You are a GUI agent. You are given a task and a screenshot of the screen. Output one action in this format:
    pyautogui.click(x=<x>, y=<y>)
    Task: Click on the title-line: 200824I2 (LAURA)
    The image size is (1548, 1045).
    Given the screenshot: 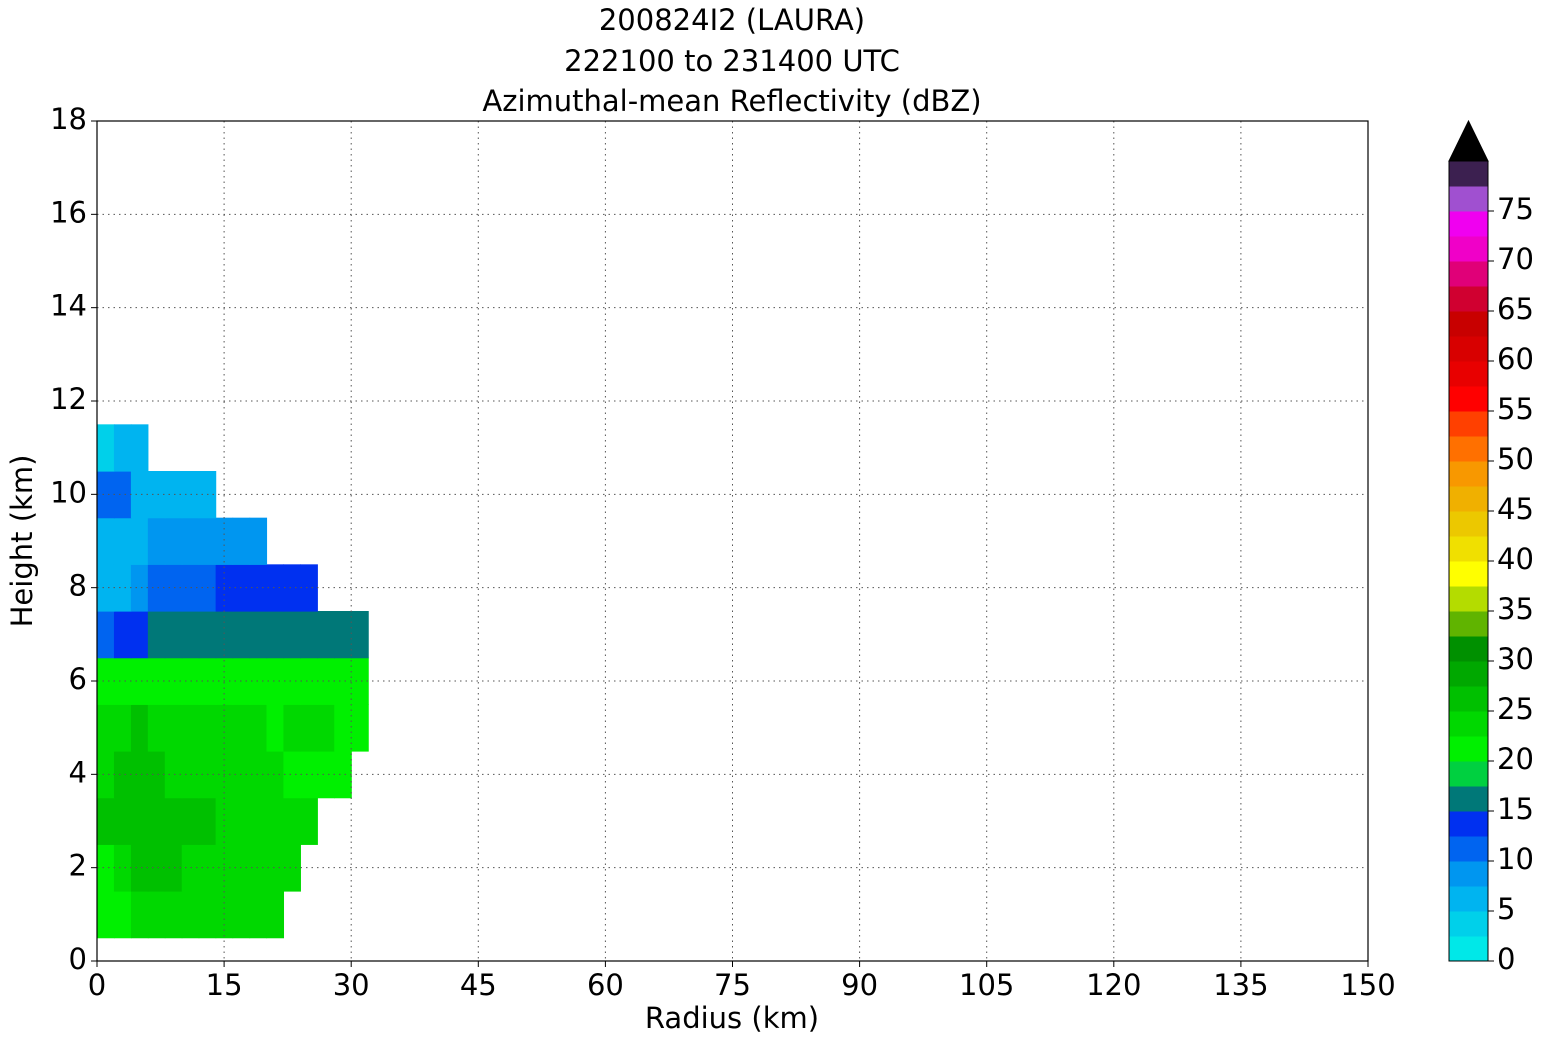 What is the action you would take?
    pyautogui.click(x=732, y=20)
    